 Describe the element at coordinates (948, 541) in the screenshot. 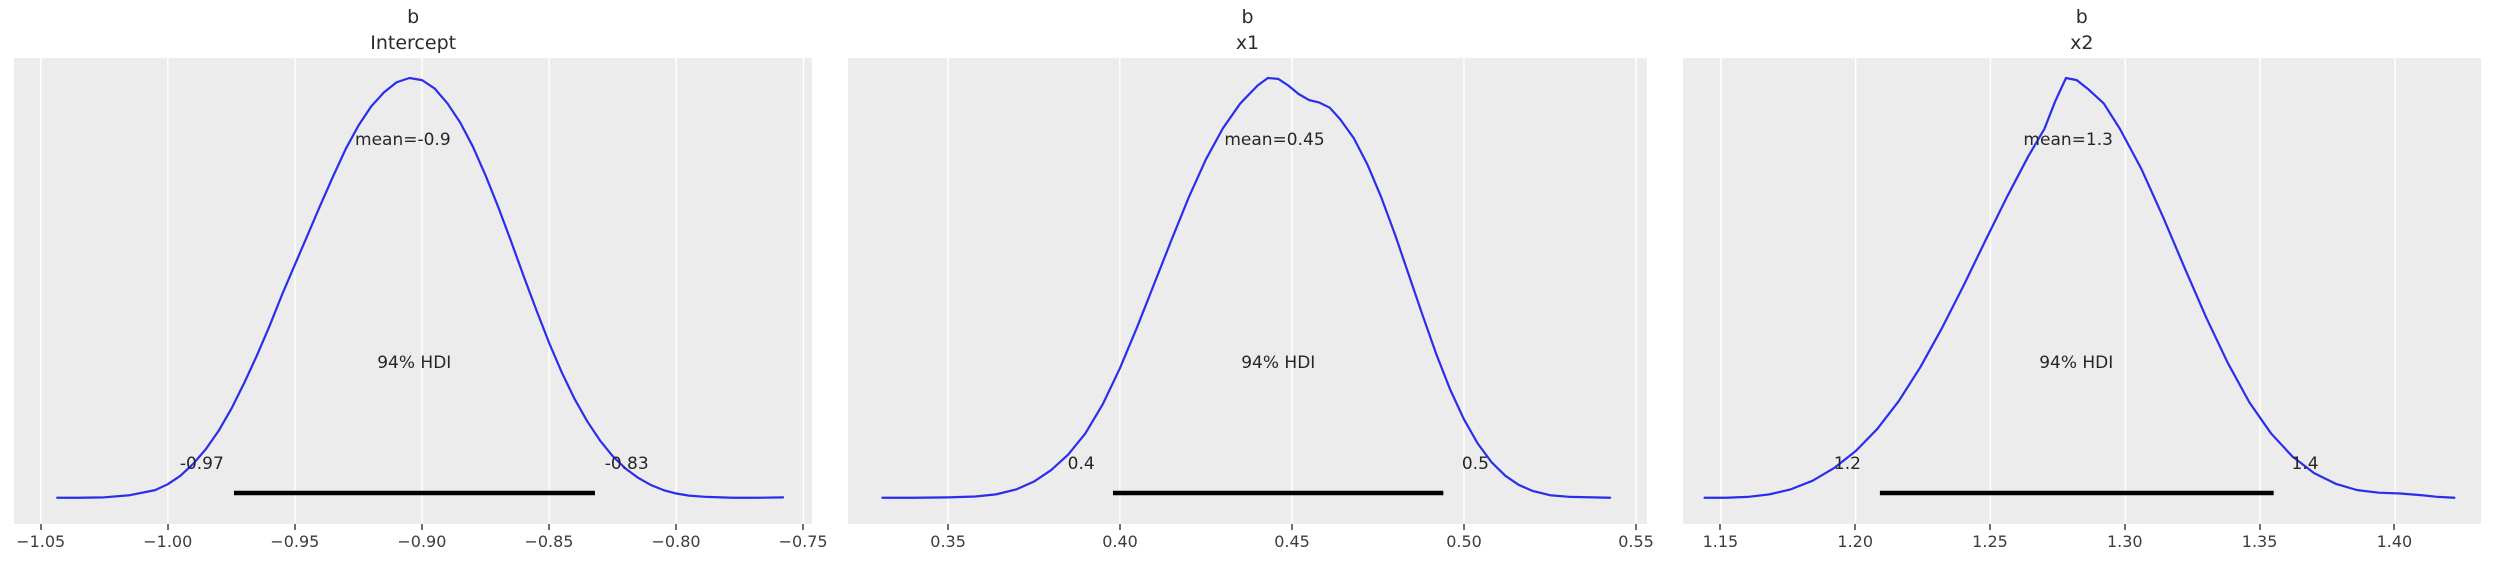

I see `x-tick-label: 0.35` at that location.